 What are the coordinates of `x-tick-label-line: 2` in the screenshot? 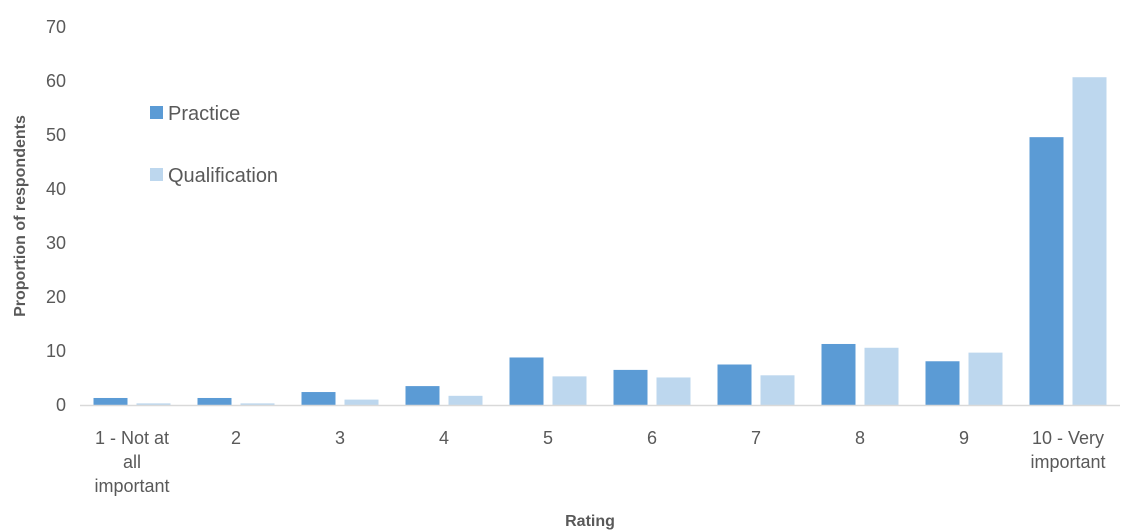 It's located at (236, 438).